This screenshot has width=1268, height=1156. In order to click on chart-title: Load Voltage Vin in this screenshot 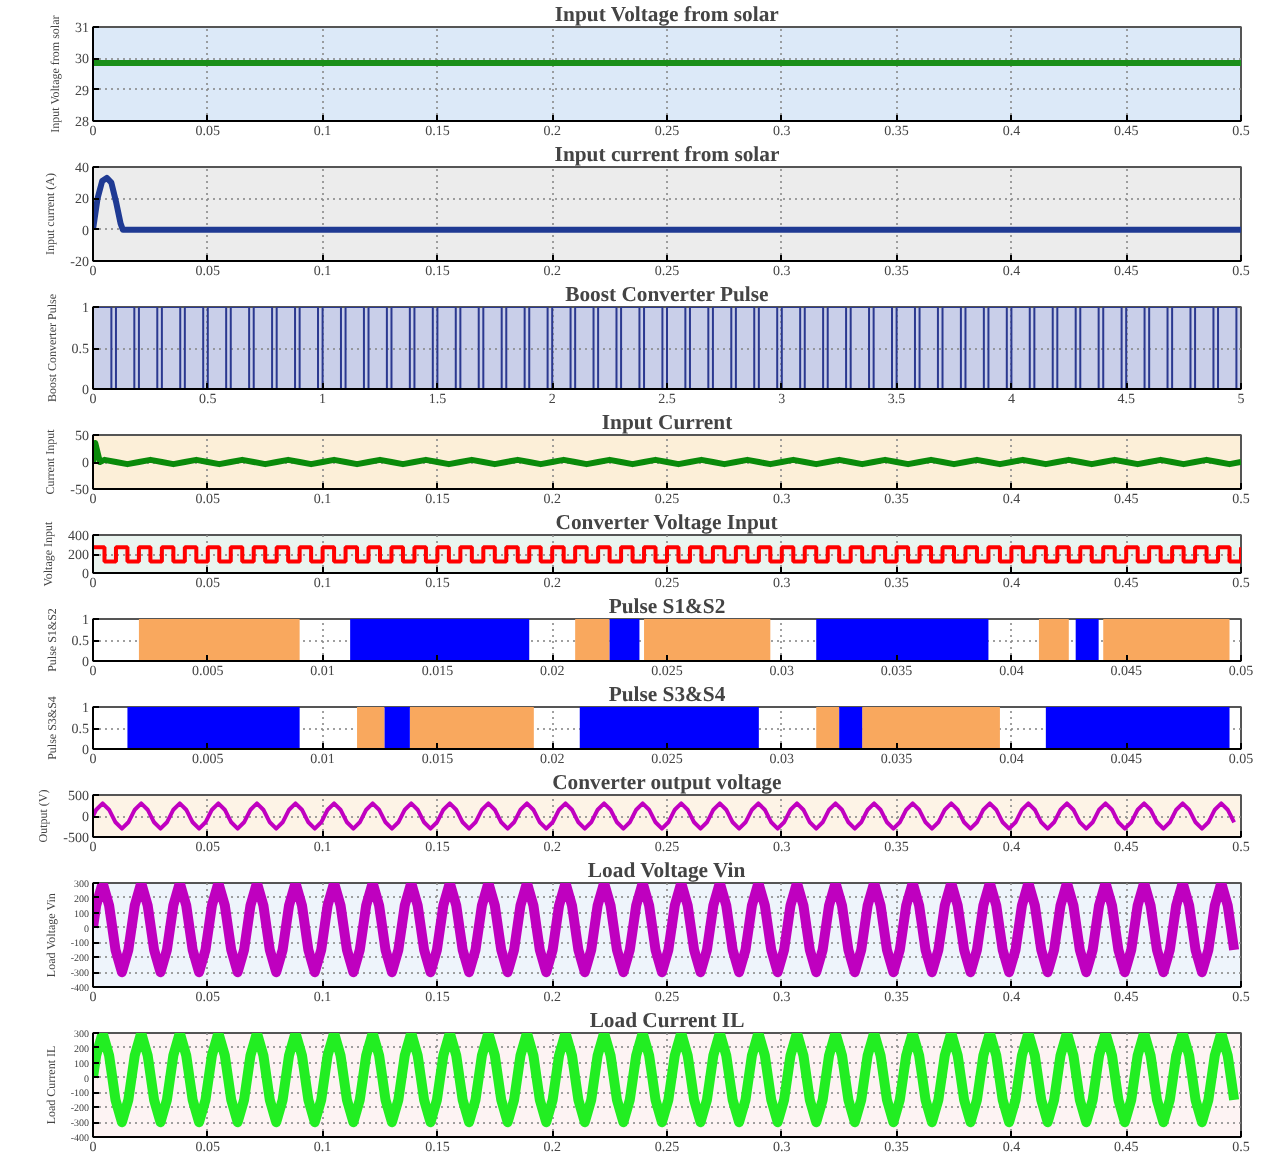, I will do `click(666, 872)`.